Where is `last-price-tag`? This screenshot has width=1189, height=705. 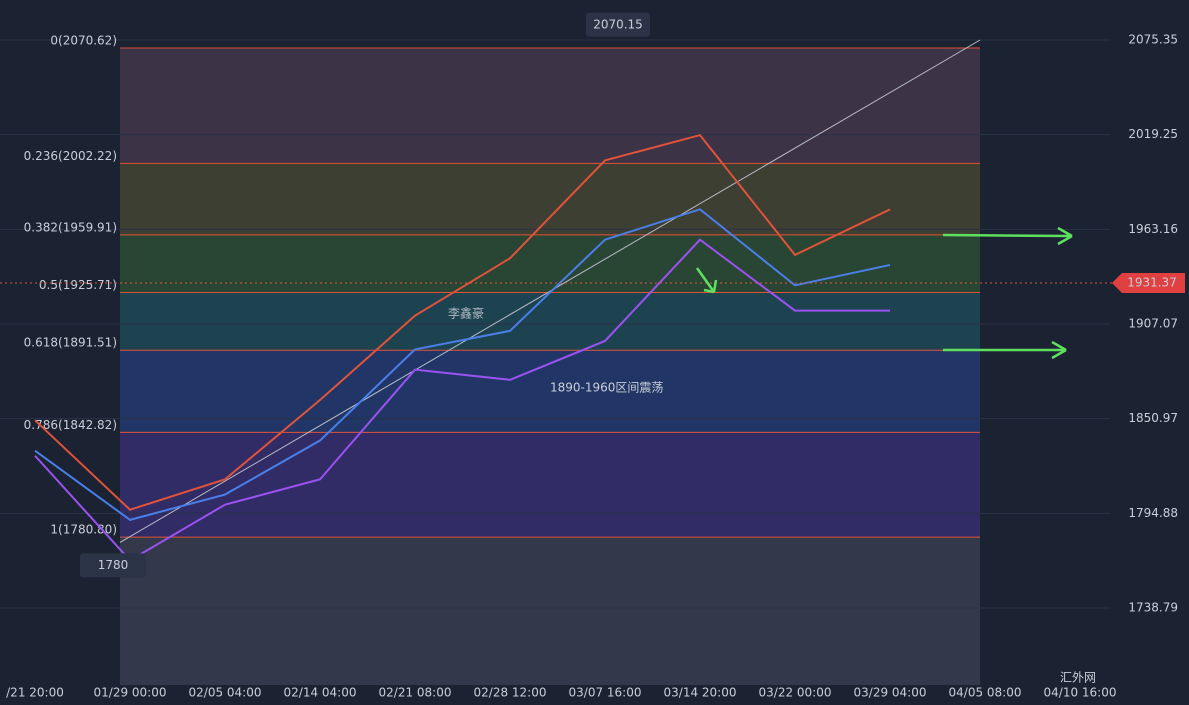
last-price-tag is located at coordinates (1148, 282).